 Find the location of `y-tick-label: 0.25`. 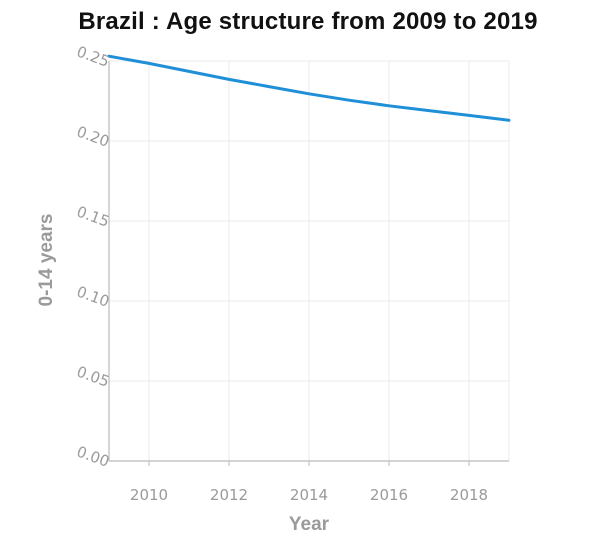

y-tick-label: 0.25 is located at coordinates (93, 56).